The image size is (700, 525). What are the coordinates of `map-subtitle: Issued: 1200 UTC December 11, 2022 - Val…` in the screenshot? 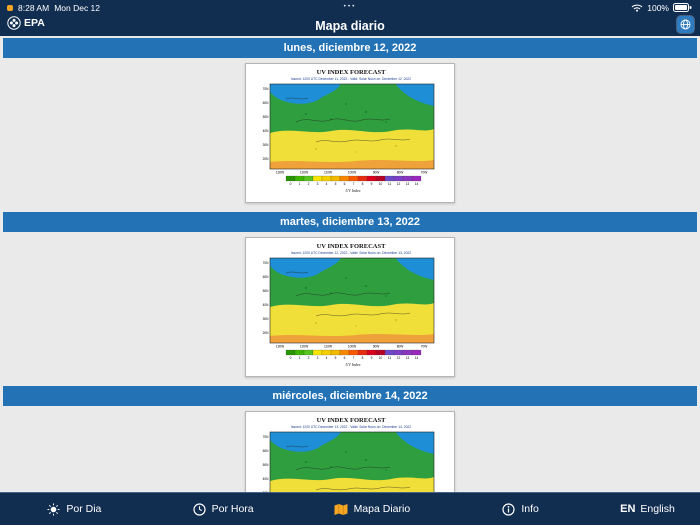 It's located at (351, 79).